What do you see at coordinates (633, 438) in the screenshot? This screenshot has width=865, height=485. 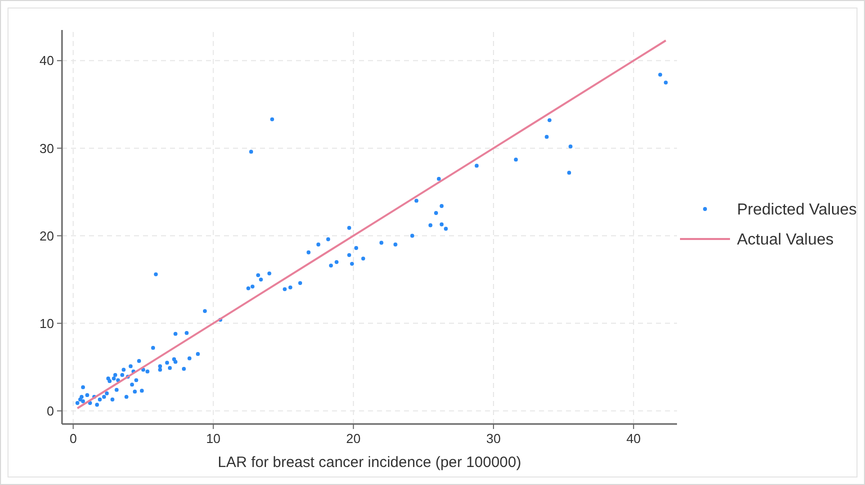 I see `x-tick-label: 40` at bounding box center [633, 438].